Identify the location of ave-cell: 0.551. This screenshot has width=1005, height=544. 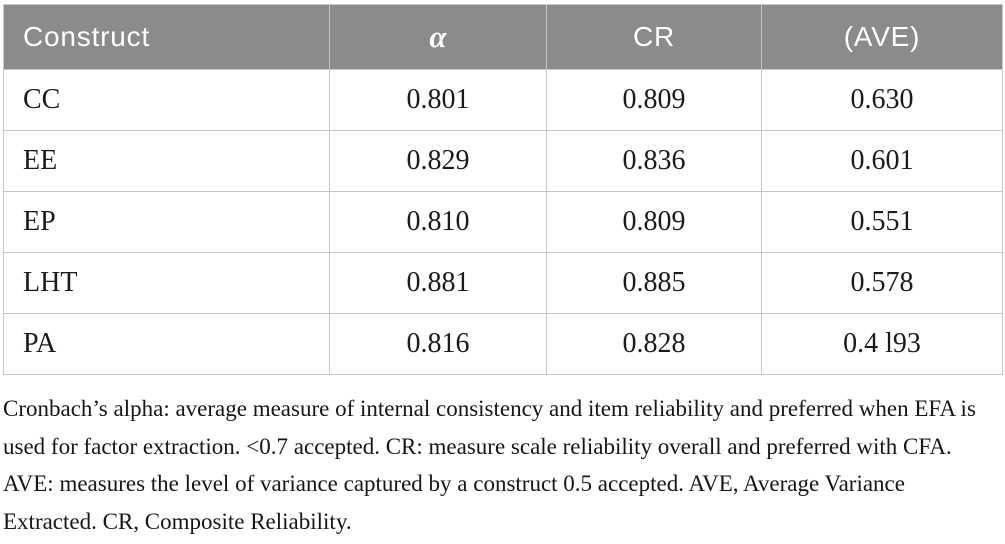
(882, 222).